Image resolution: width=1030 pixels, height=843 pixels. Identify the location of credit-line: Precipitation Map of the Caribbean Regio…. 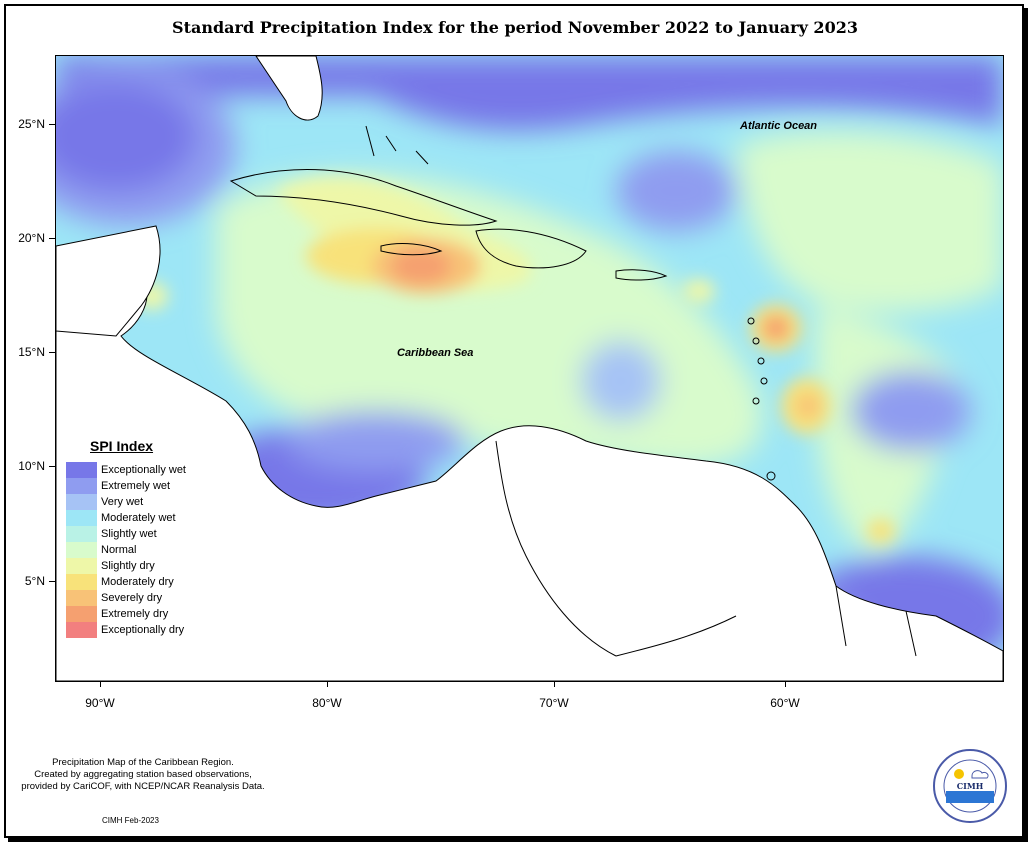
(143, 762).